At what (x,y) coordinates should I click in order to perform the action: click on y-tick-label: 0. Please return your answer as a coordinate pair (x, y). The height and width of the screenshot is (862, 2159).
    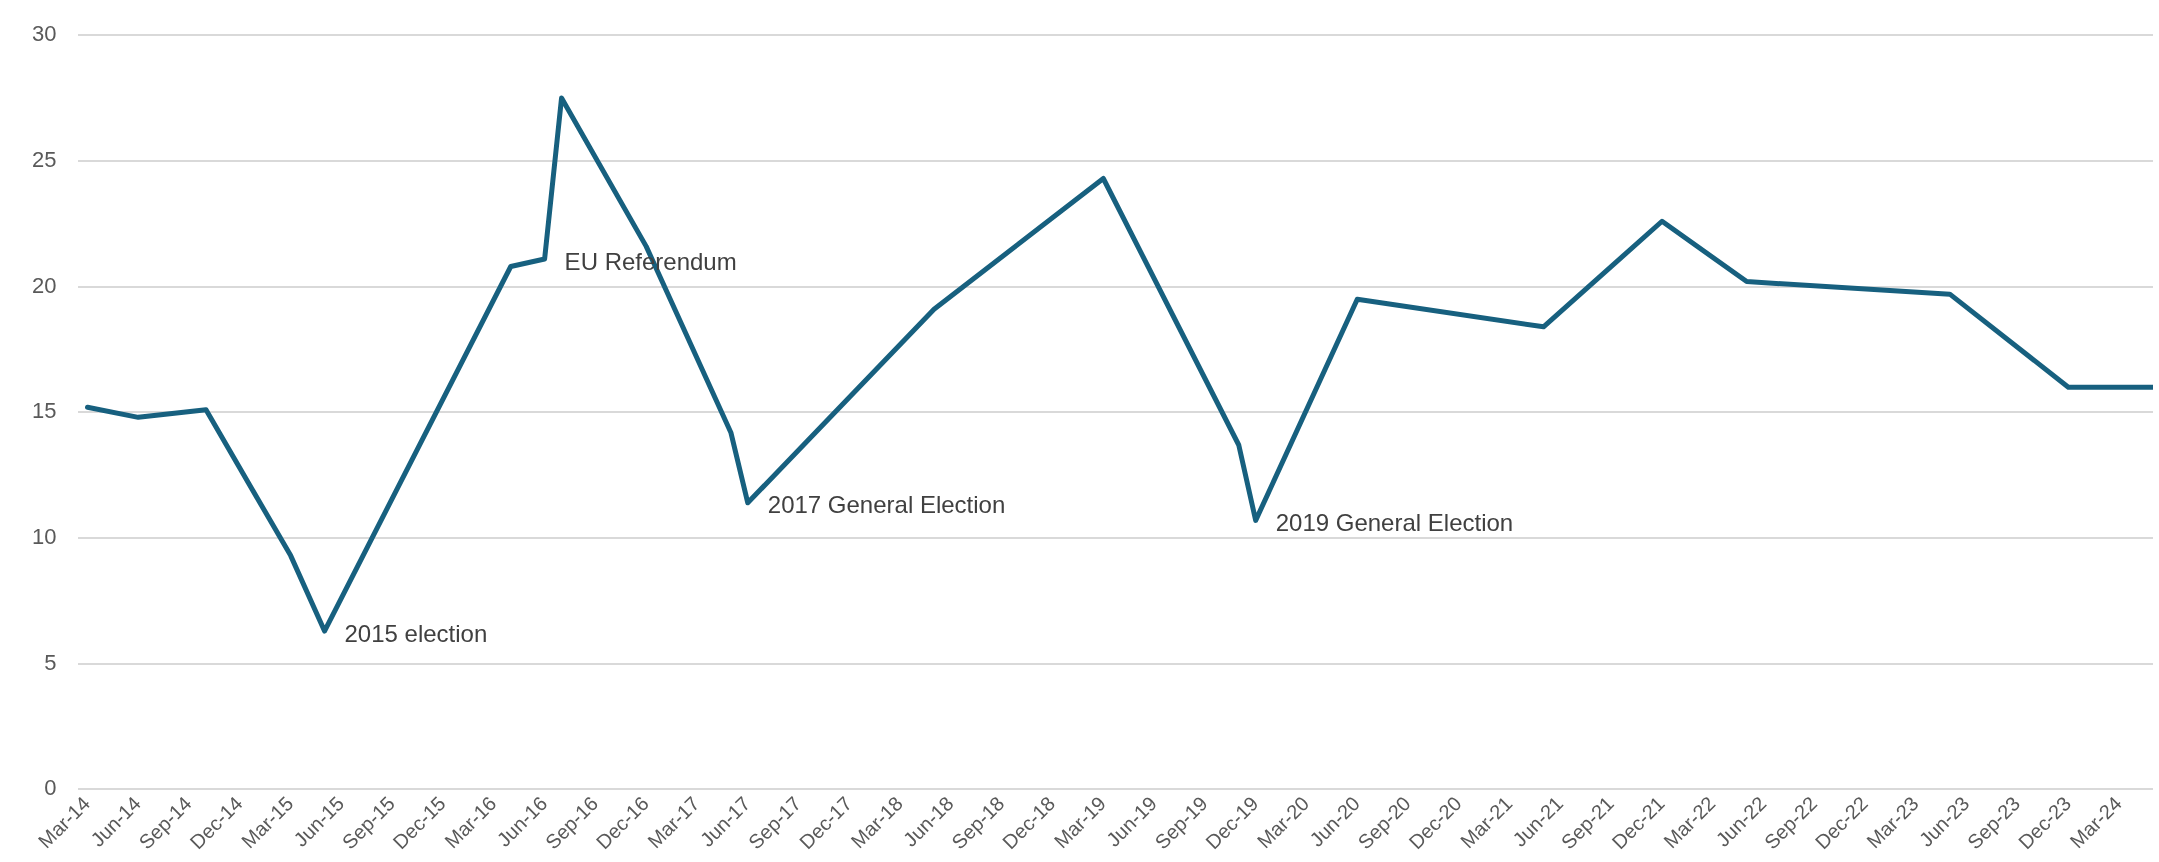
    Looking at the image, I should click on (50, 788).